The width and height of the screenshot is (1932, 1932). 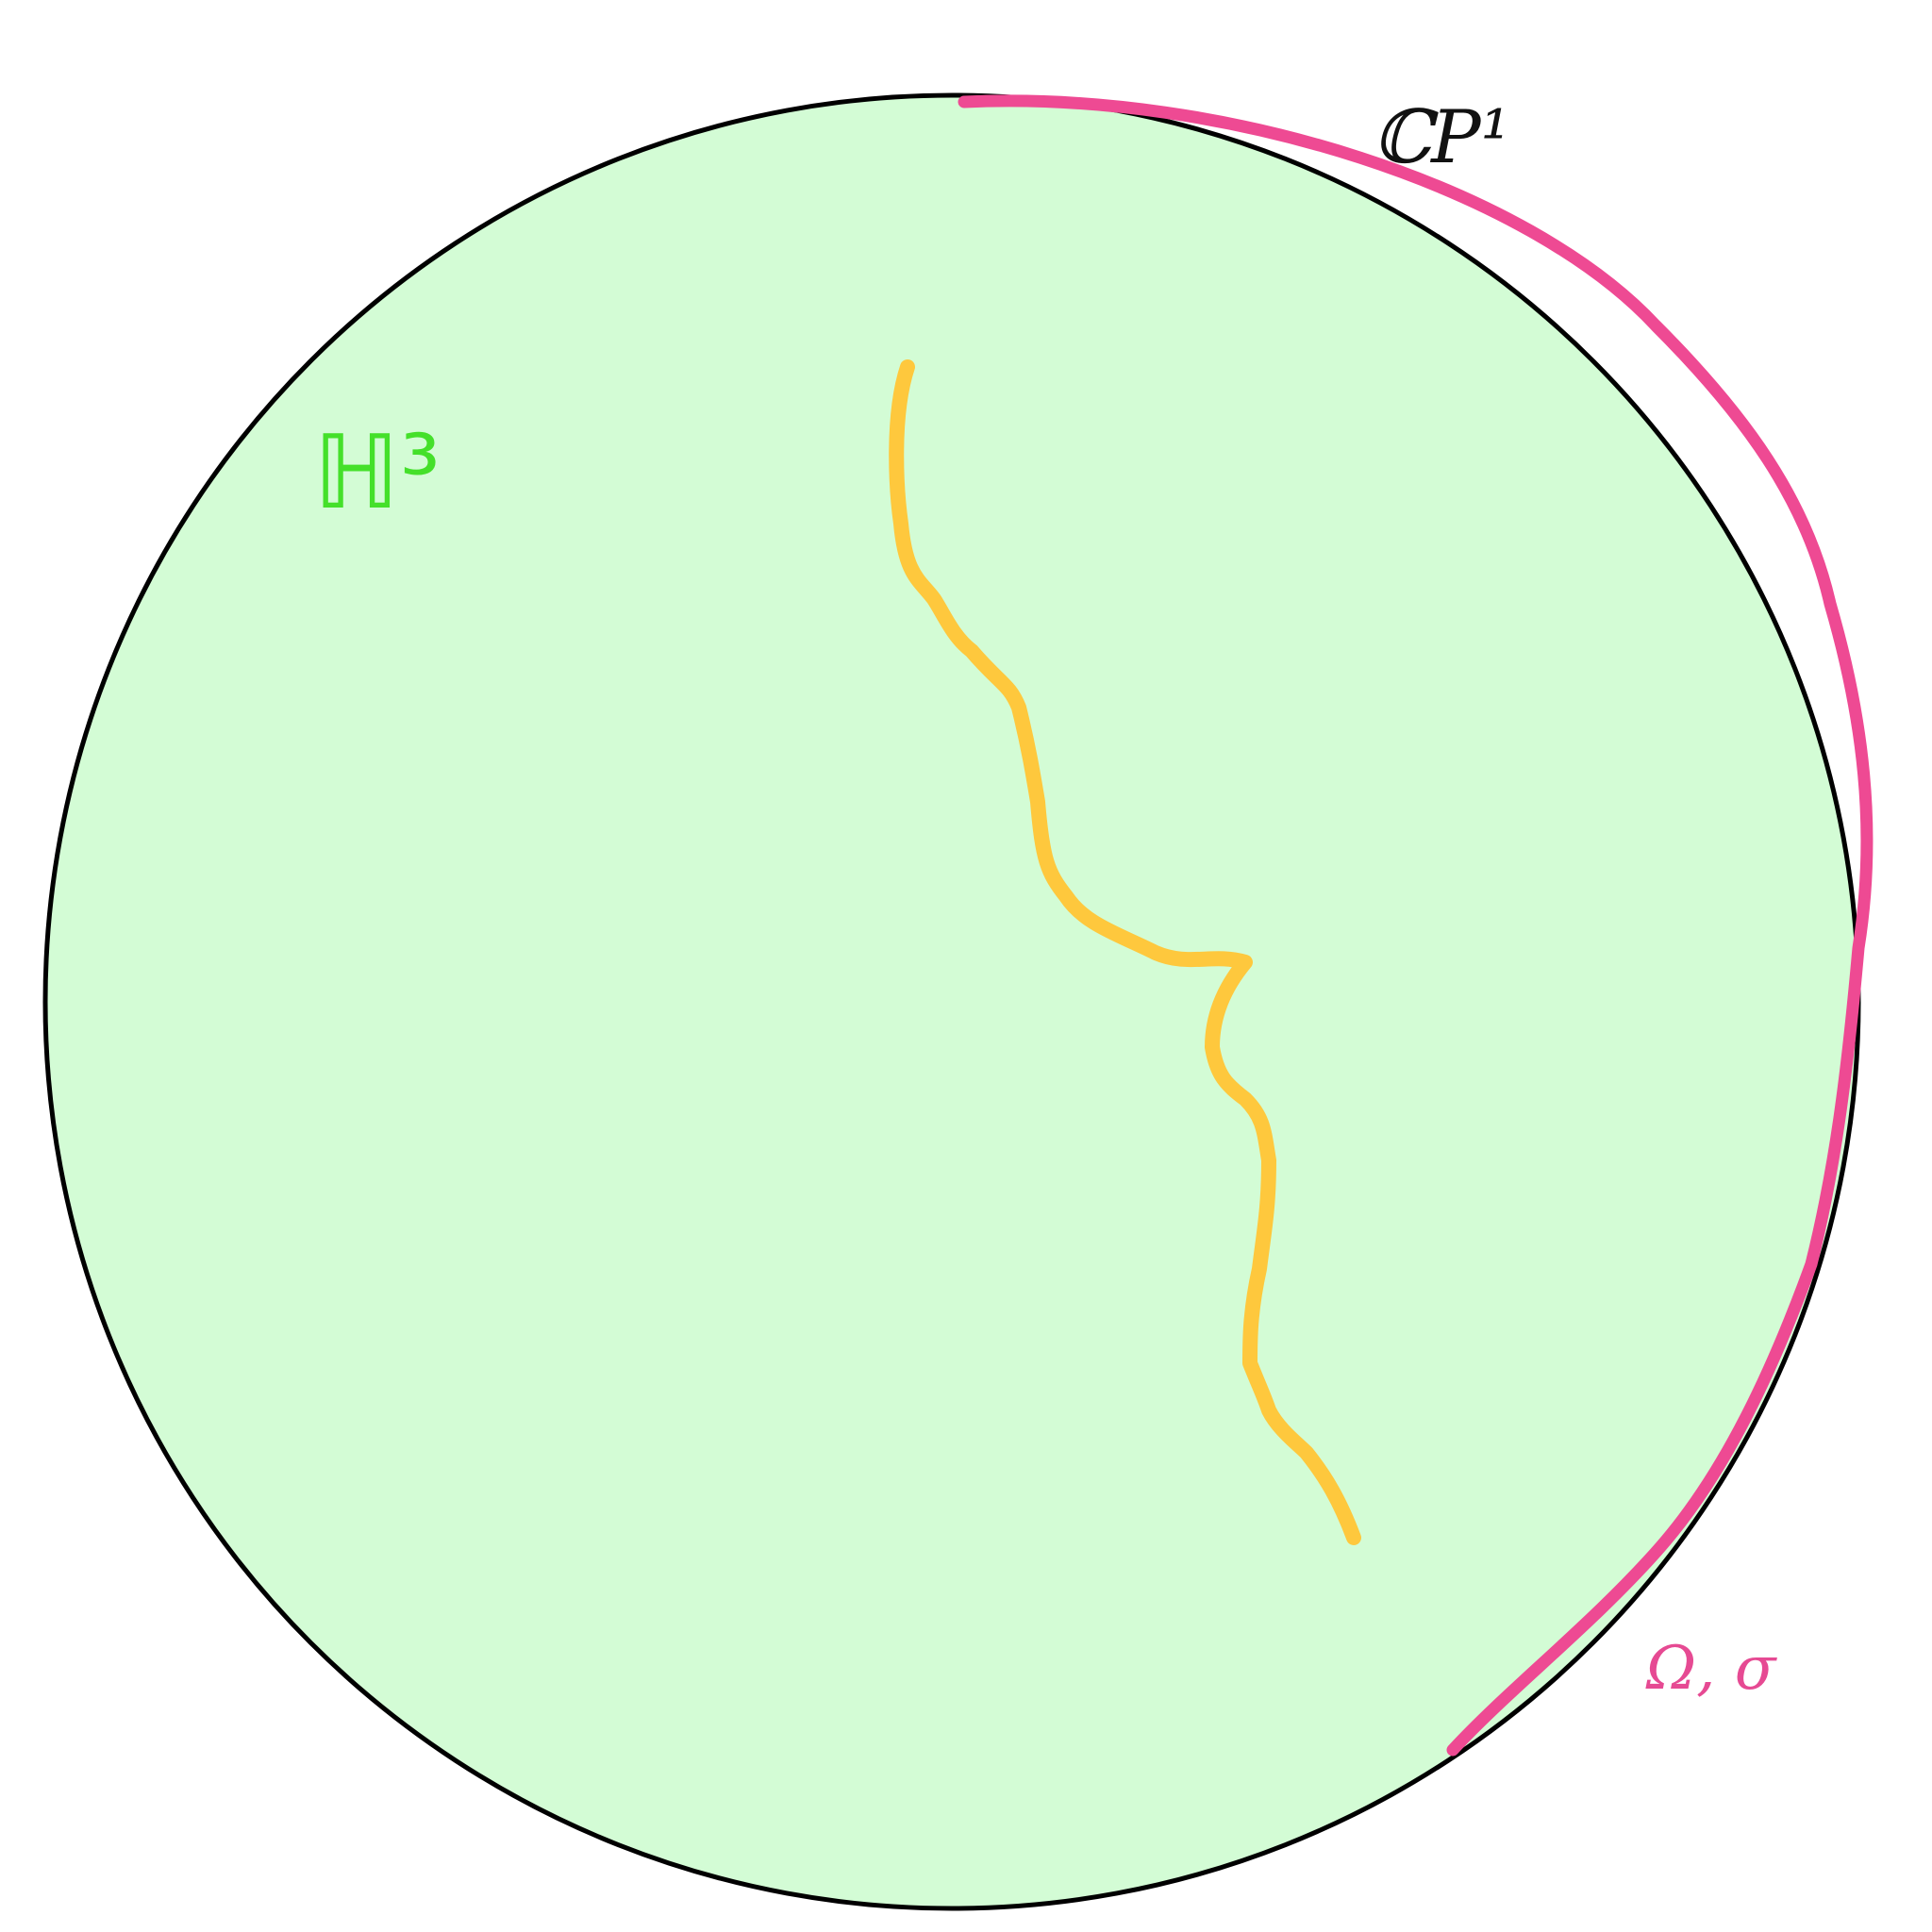 What do you see at coordinates (1711, 1669) in the screenshot?
I see `region-label: Ω, σ` at bounding box center [1711, 1669].